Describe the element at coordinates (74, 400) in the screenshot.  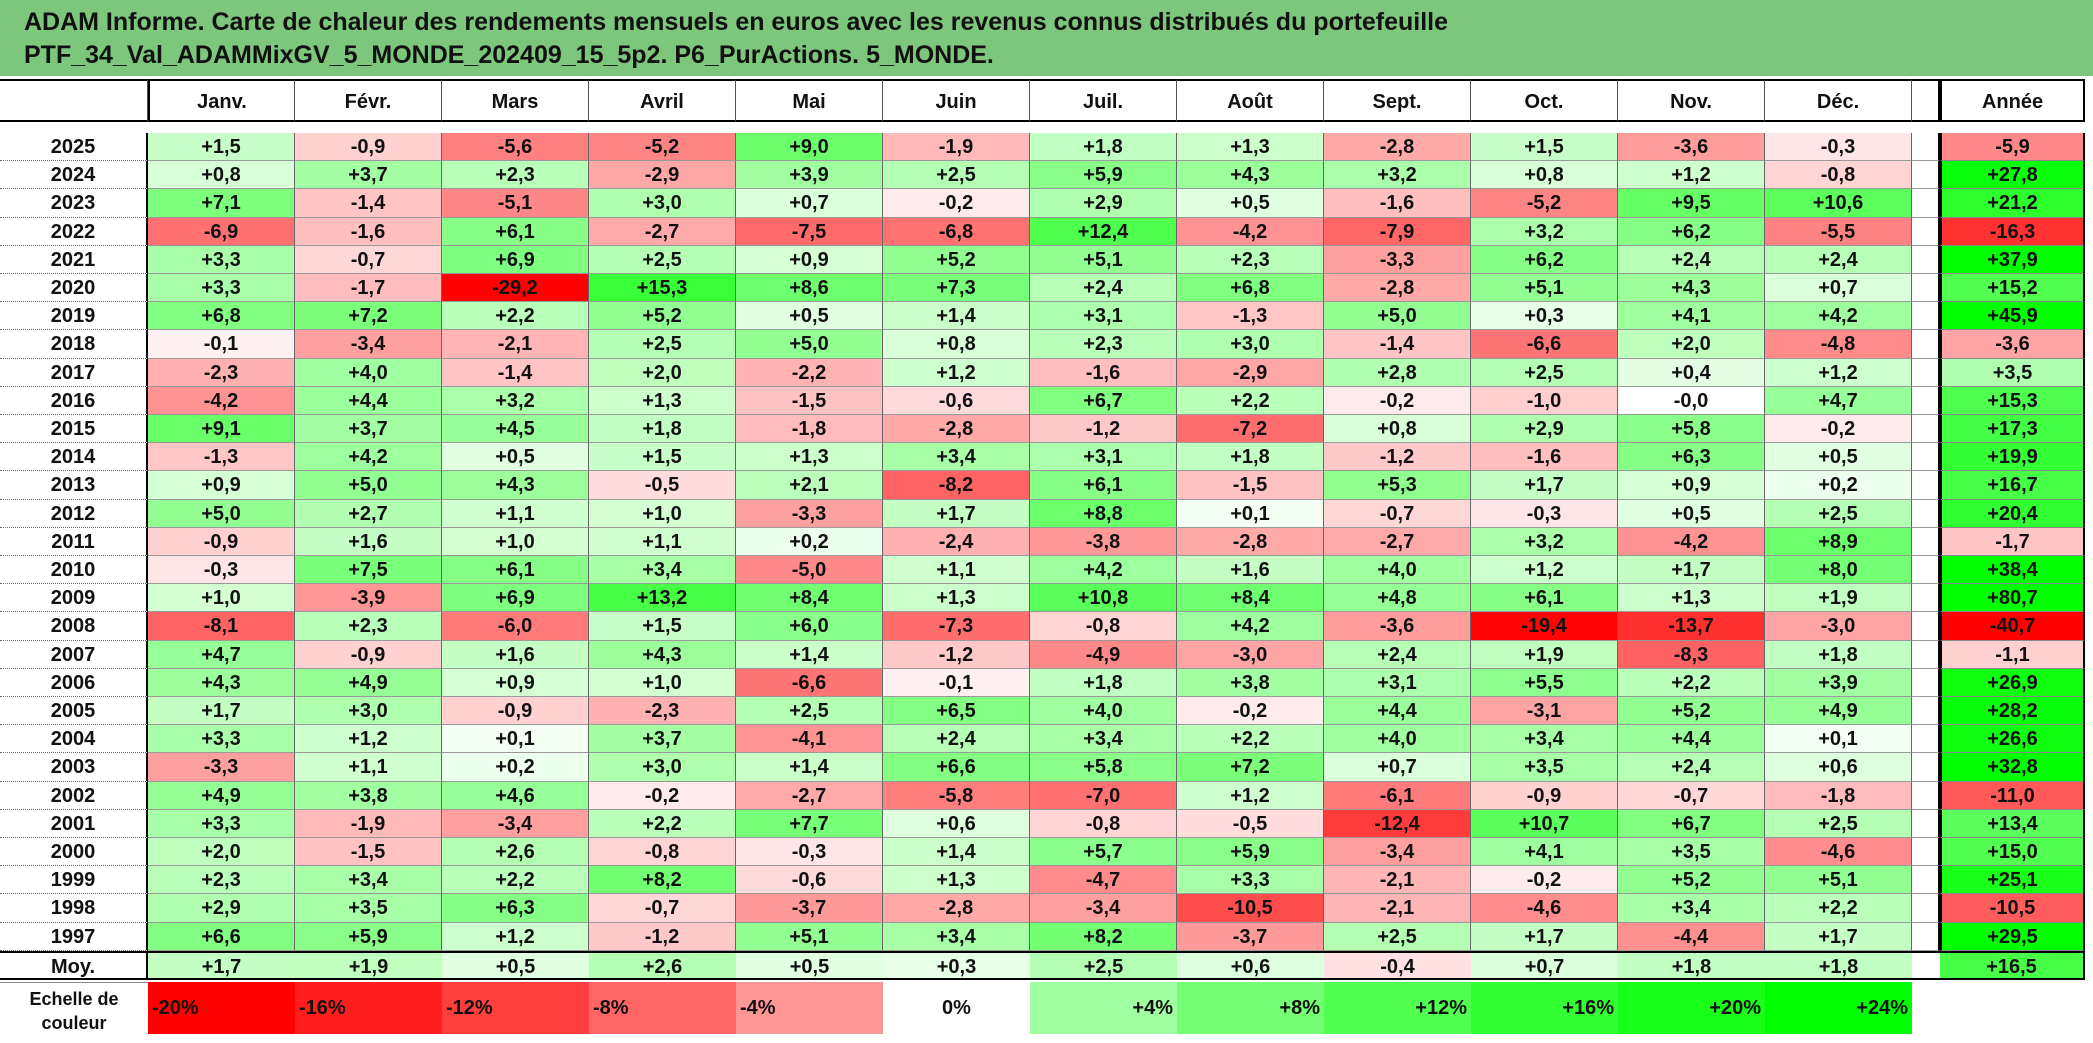
I see `year-label: 2016` at that location.